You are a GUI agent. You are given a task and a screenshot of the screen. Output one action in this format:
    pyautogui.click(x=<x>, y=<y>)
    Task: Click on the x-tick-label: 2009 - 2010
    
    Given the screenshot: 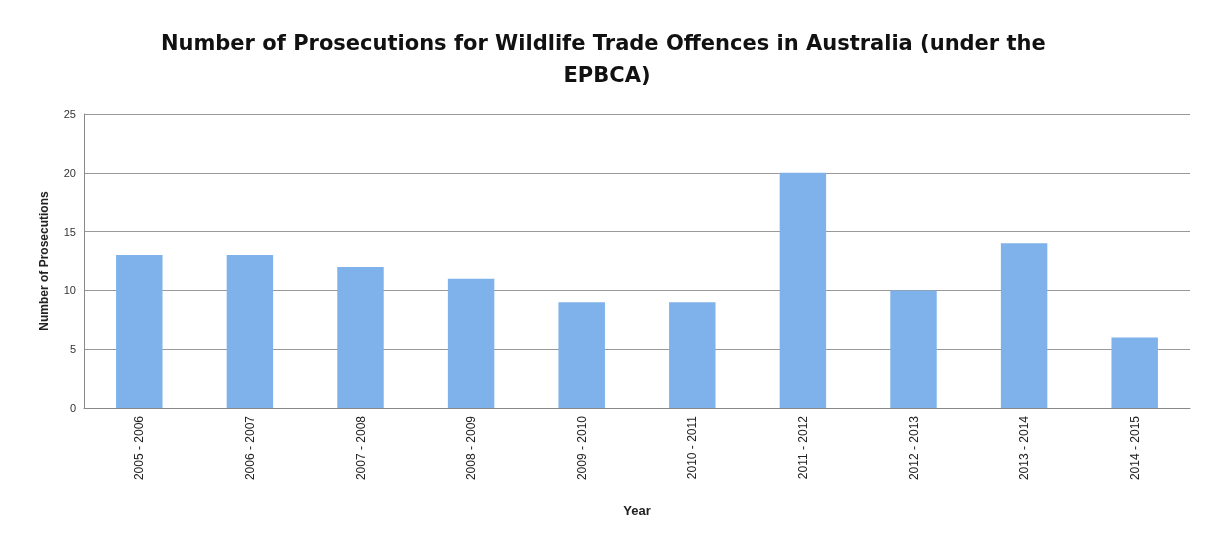 What is the action you would take?
    pyautogui.click(x=581, y=448)
    